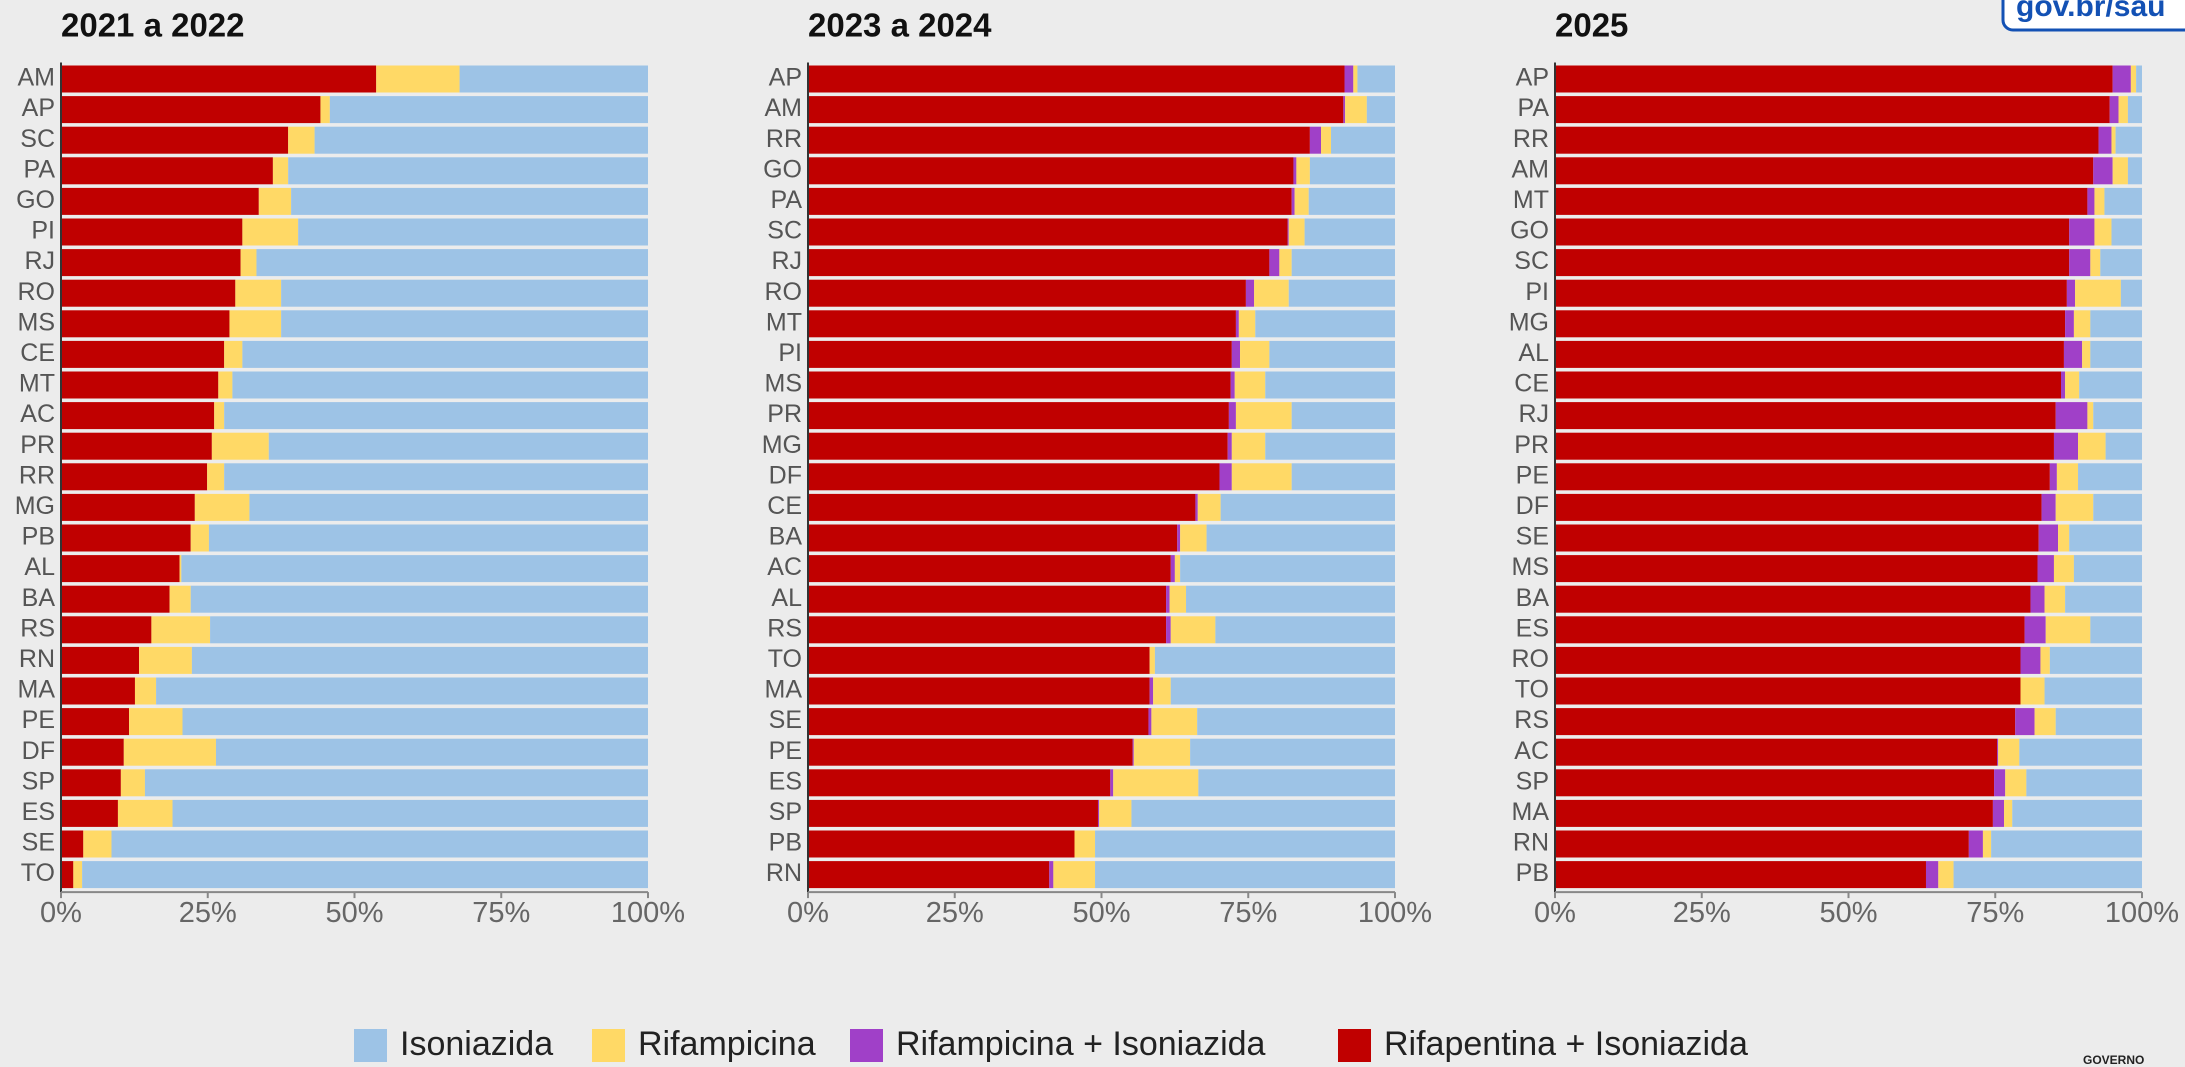  I want to click on y-tick-label: PA, so click(787, 200).